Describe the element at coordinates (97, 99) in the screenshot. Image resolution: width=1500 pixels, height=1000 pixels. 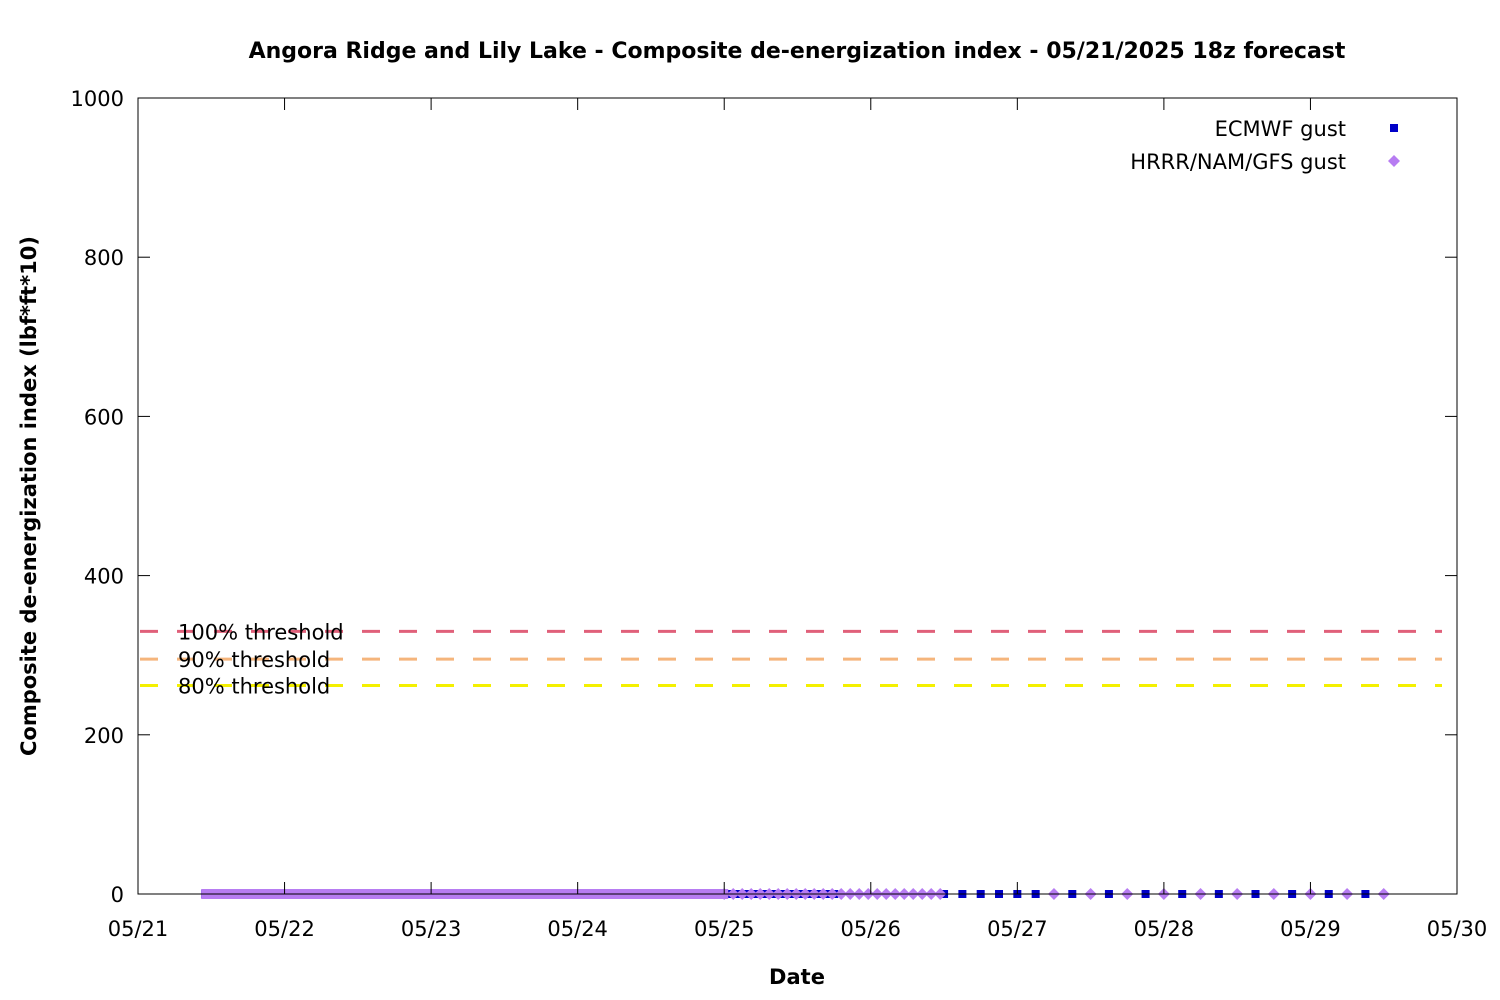
I see `y-tick-label: 1000` at that location.